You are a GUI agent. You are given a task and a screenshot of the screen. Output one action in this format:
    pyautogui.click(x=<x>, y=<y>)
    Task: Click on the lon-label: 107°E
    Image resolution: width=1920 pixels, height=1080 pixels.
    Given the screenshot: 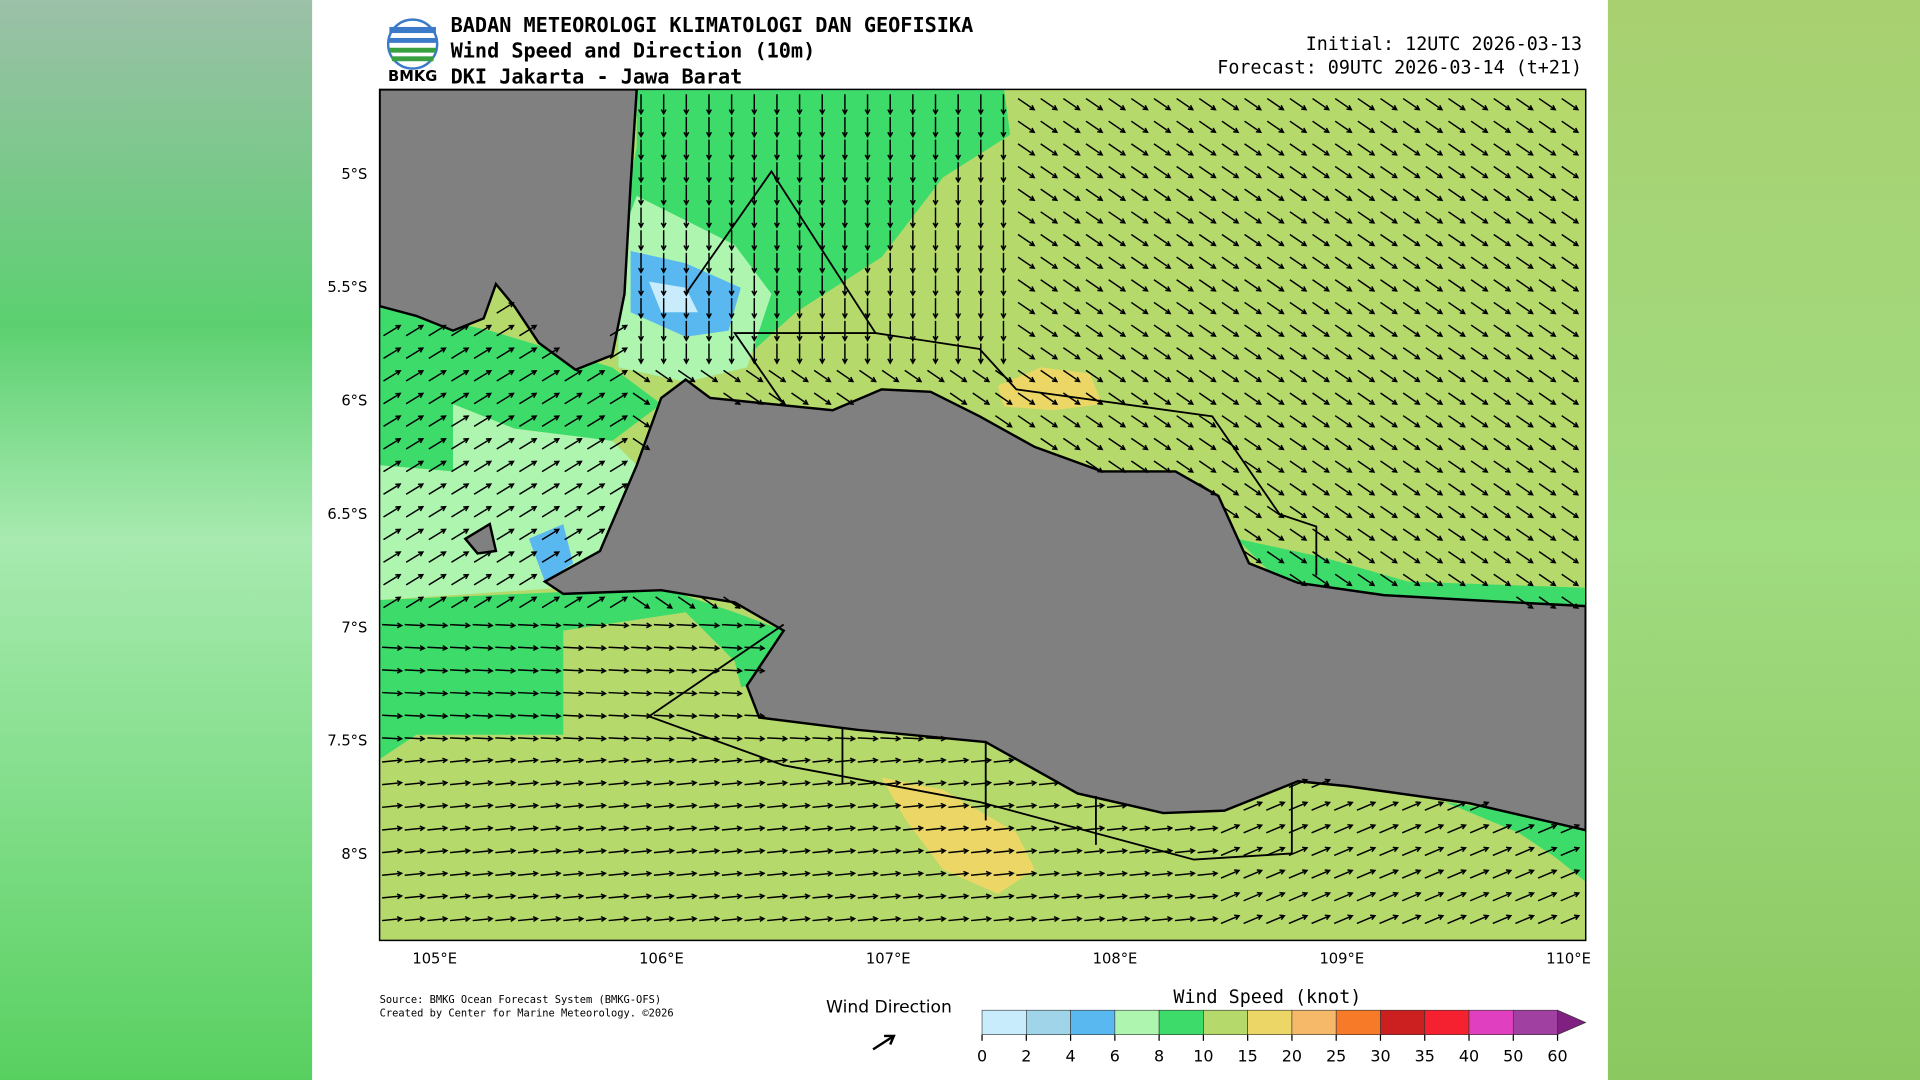 What is the action you would take?
    pyautogui.click(x=888, y=959)
    